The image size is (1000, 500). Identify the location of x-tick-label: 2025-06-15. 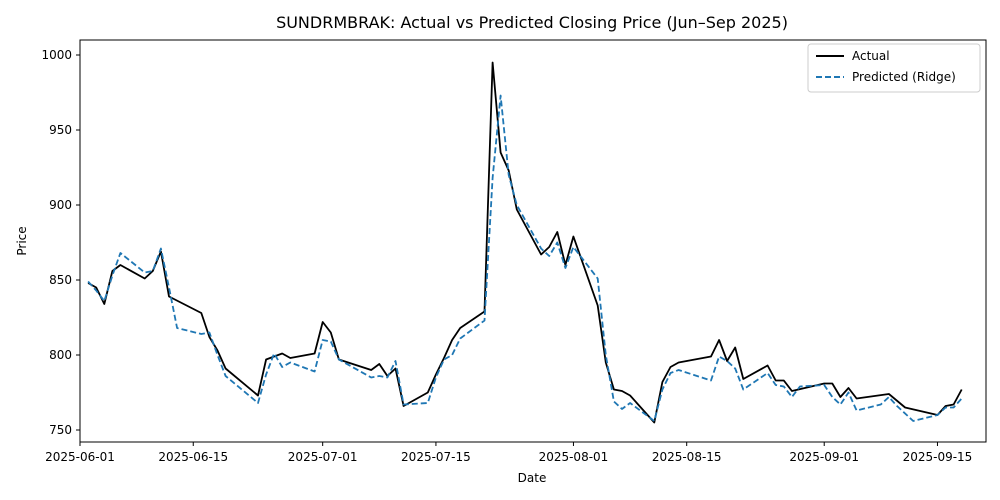
(193, 457).